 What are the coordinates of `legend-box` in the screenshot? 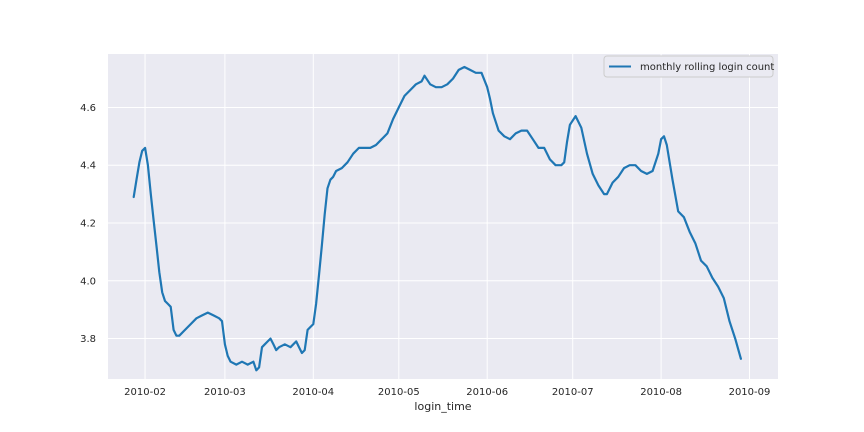 It's located at (688, 66).